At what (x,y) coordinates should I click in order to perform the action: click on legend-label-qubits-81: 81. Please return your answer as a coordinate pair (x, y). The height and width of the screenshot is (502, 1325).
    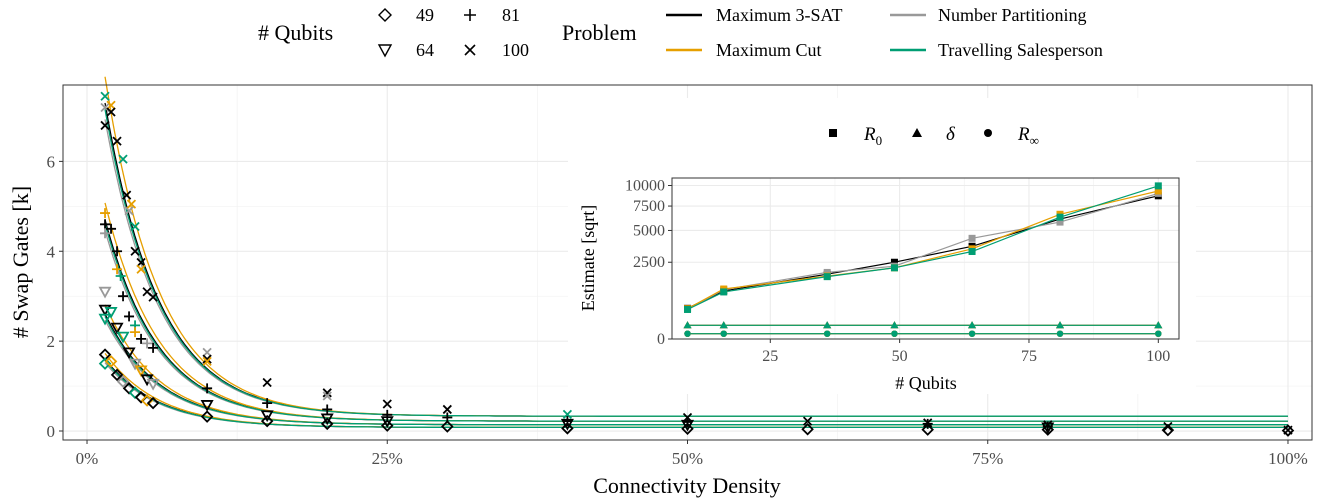
    Looking at the image, I should click on (511, 15).